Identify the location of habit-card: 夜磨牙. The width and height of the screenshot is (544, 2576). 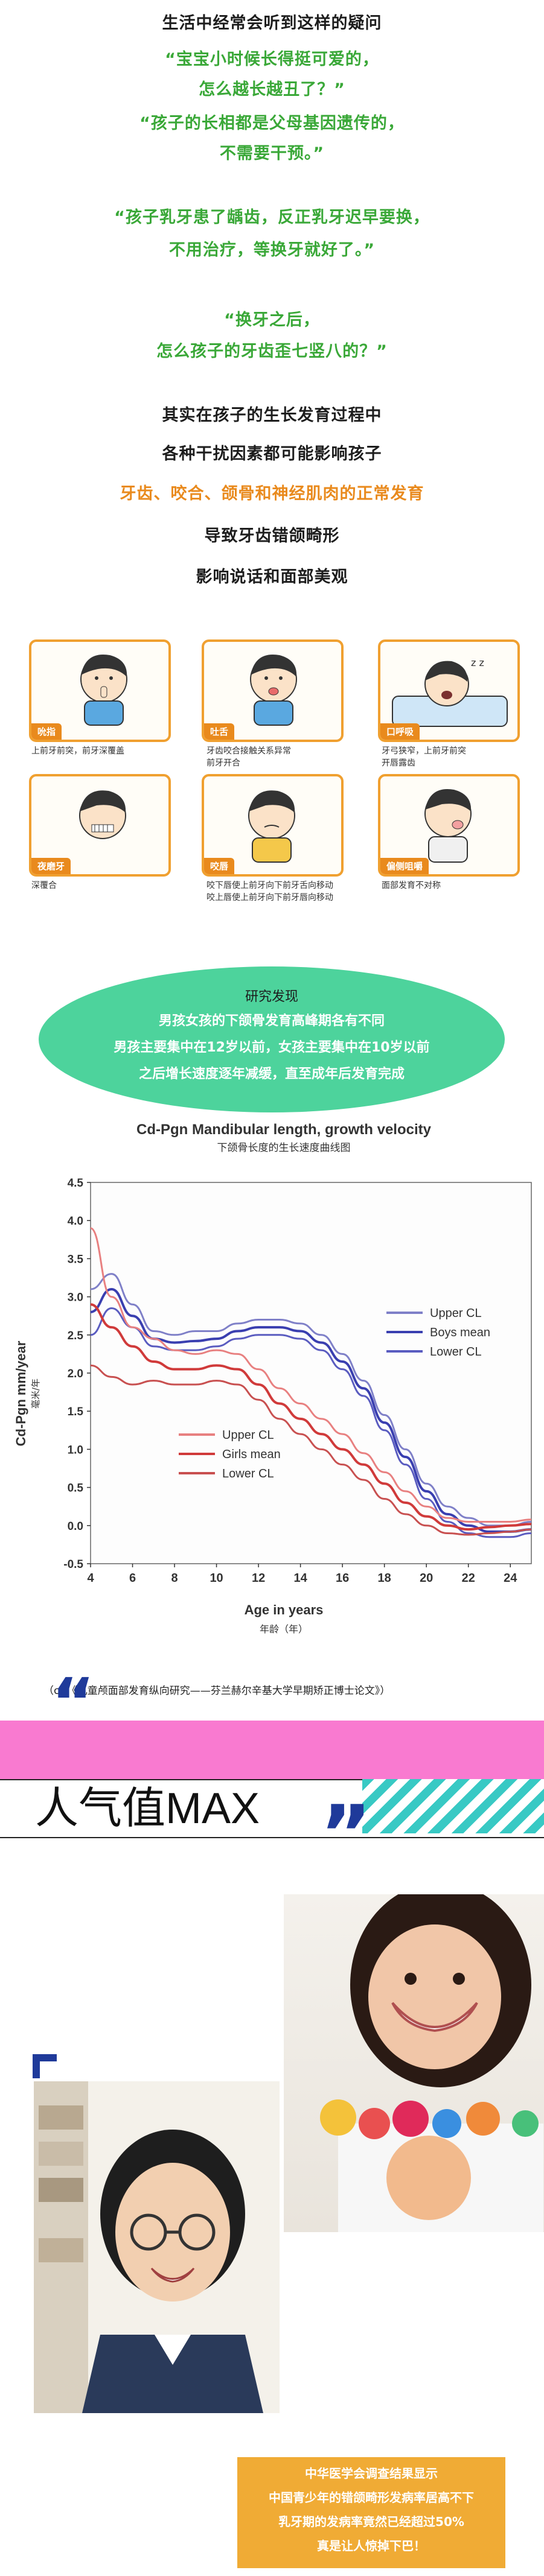
(100, 825).